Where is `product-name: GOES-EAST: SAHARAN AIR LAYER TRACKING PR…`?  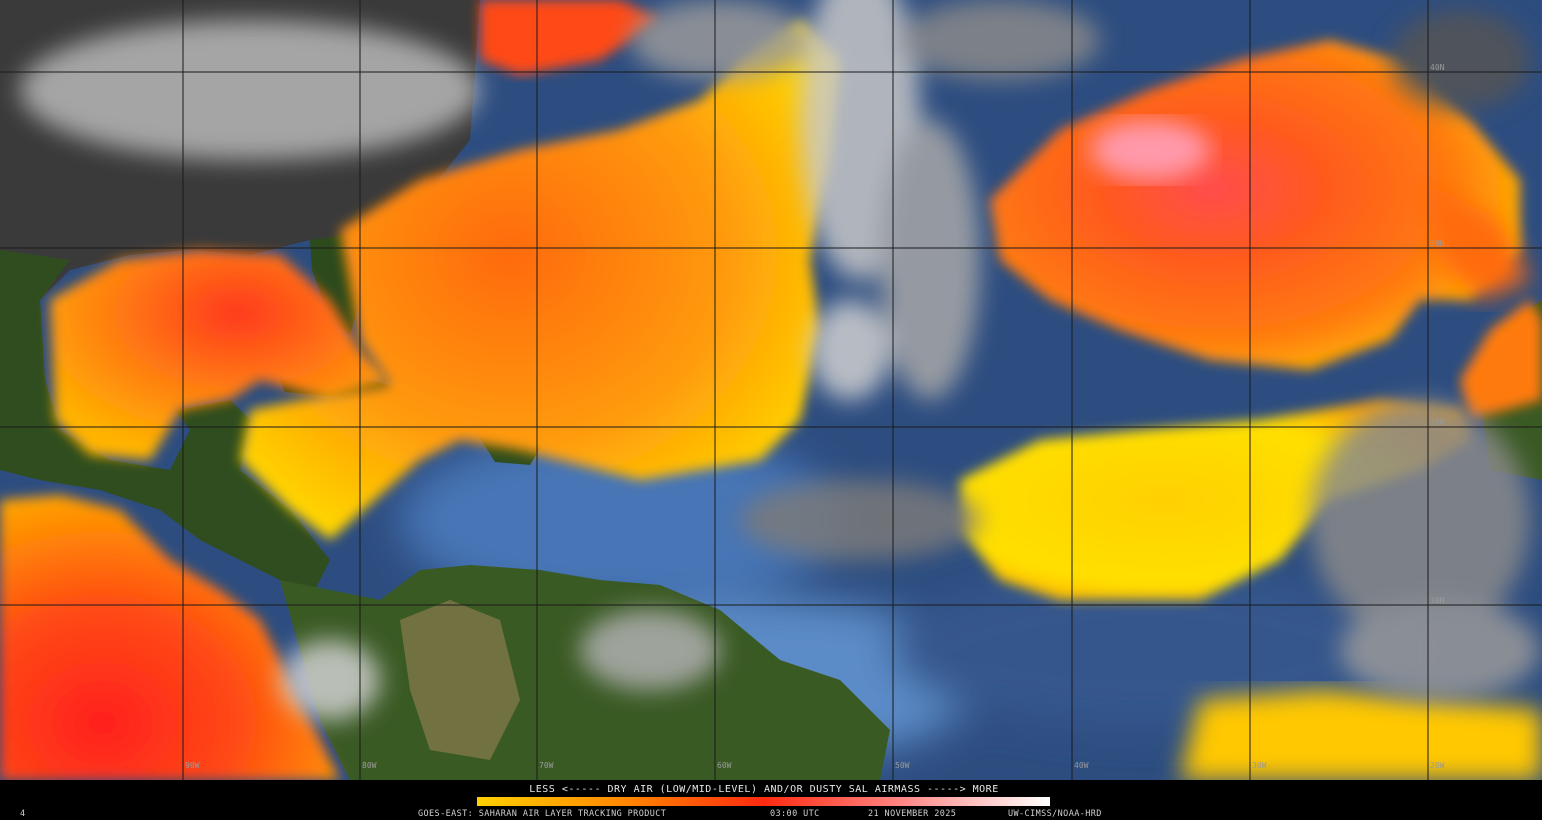
product-name: GOES-EAST: SAHARAN AIR LAYER TRACKING PR… is located at coordinates (542, 814).